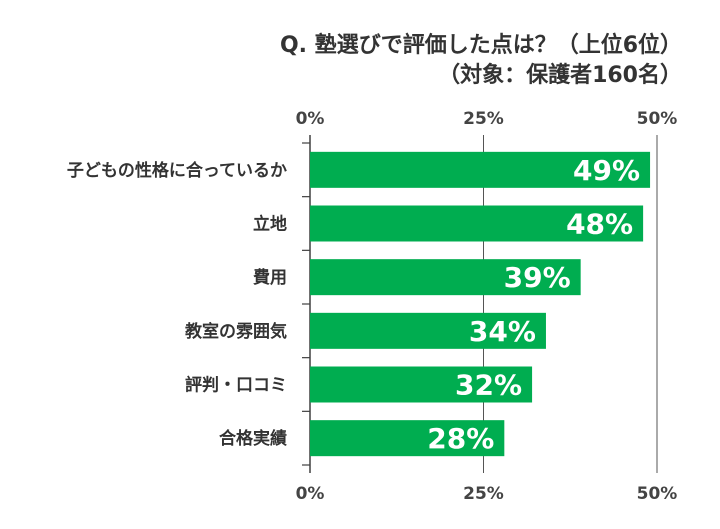 The width and height of the screenshot is (720, 529). I want to click on category-label: 合格実績, so click(253, 438).